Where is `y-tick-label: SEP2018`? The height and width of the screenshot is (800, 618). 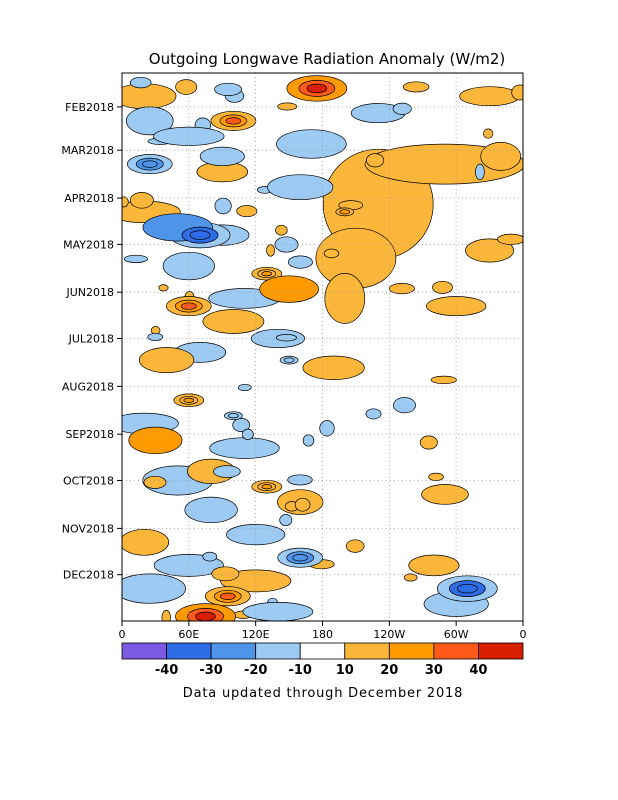 y-tick-label: SEP2018 is located at coordinates (89, 434).